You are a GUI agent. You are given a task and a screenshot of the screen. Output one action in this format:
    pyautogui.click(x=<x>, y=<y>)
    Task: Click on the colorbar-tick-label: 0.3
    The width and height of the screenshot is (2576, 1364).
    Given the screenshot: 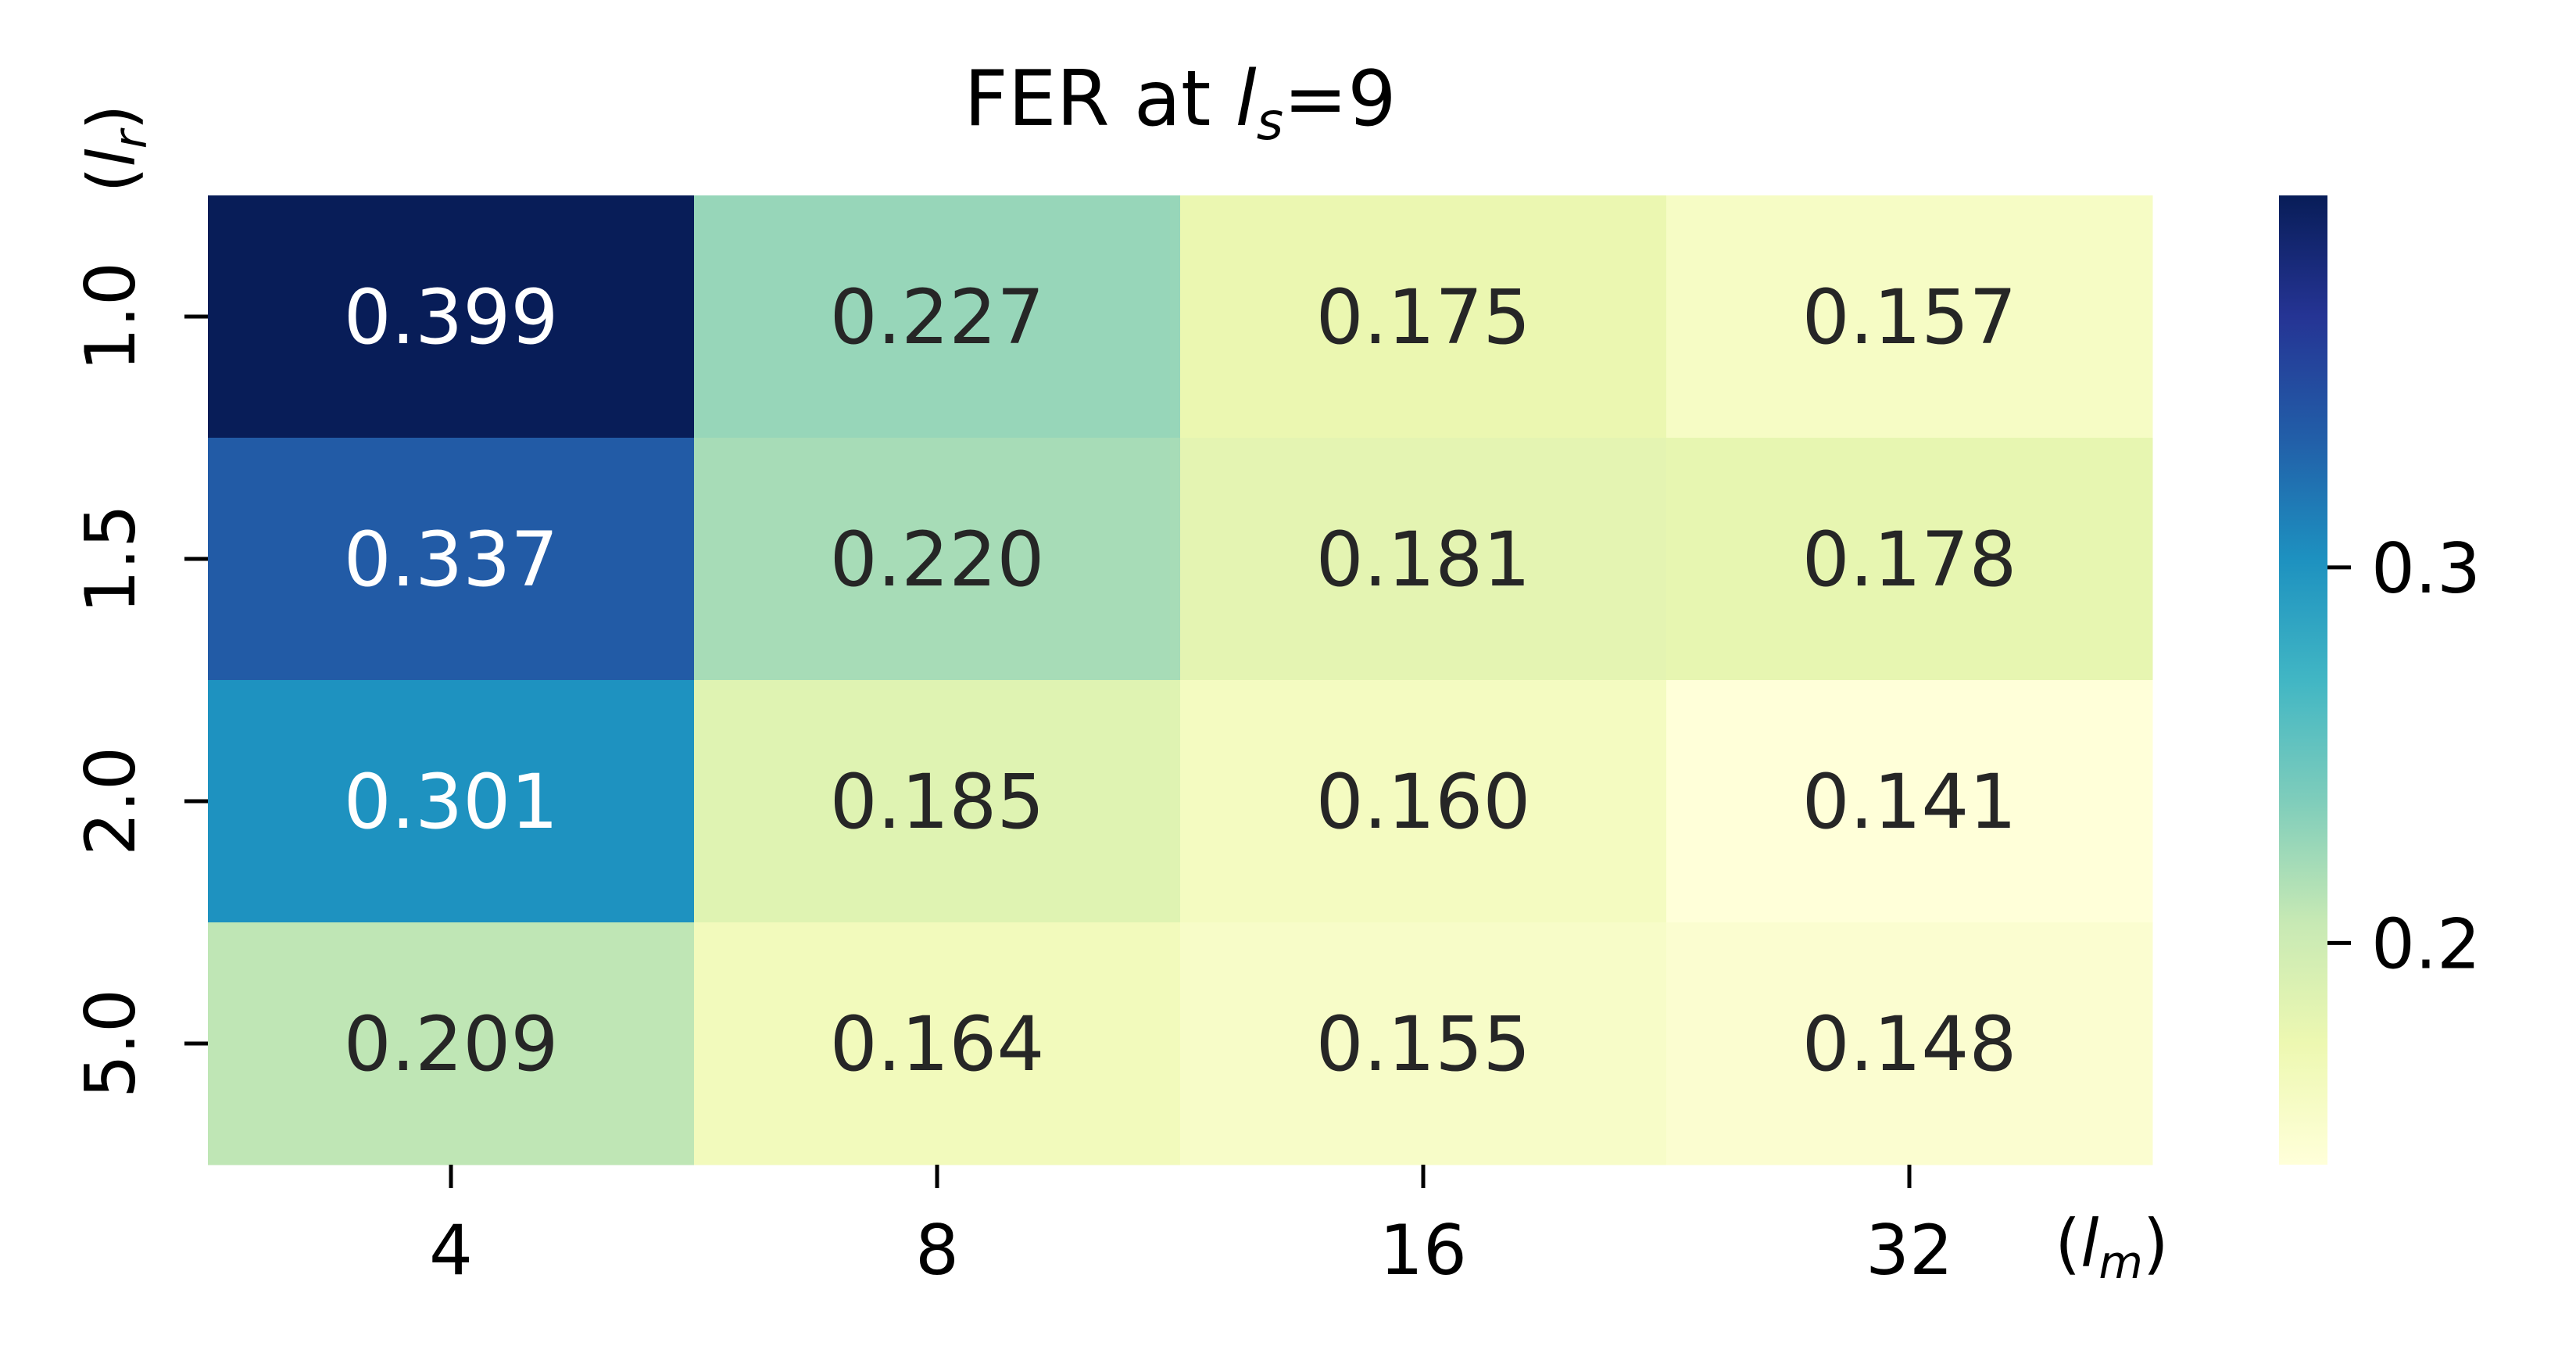 What is the action you would take?
    pyautogui.click(x=2426, y=568)
    